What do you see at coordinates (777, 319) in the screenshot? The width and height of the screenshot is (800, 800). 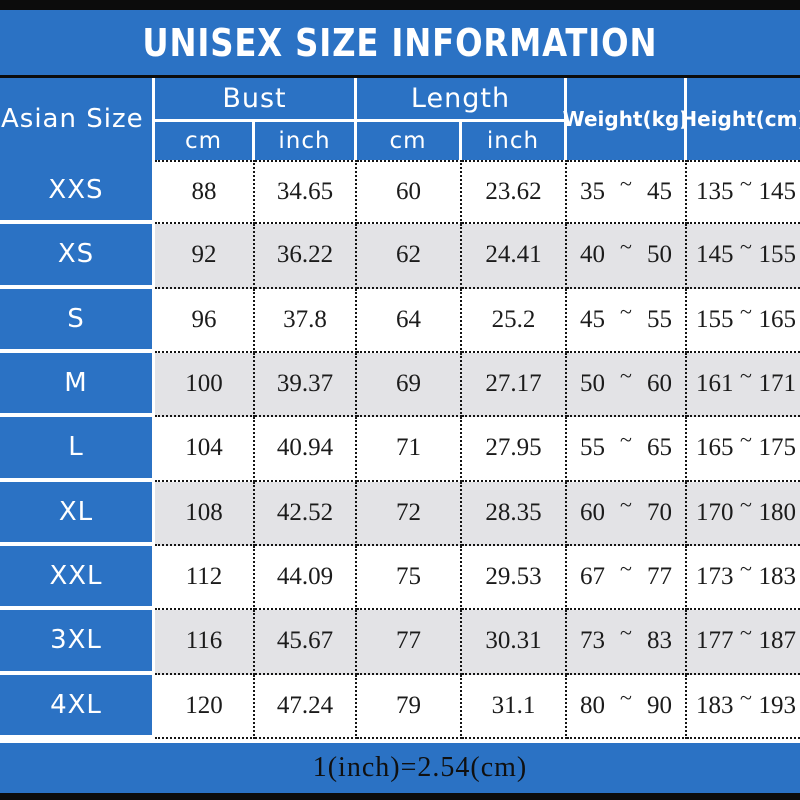 I see `height-max-value: 165` at bounding box center [777, 319].